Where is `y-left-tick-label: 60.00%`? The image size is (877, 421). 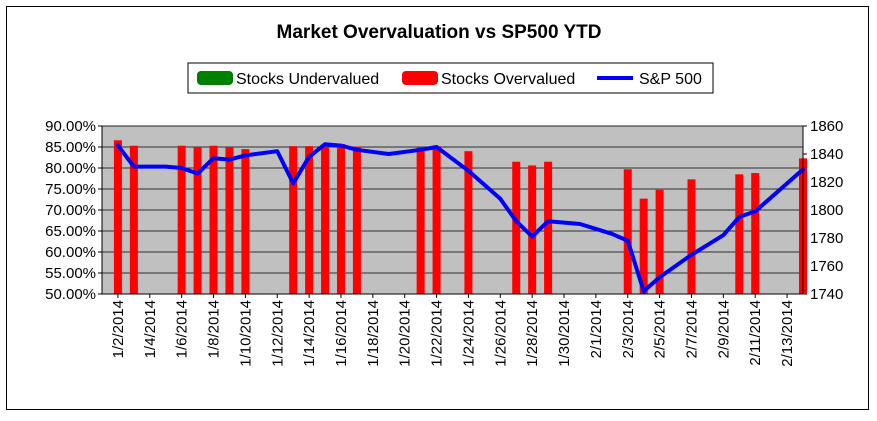 y-left-tick-label: 60.00% is located at coordinates (70, 252).